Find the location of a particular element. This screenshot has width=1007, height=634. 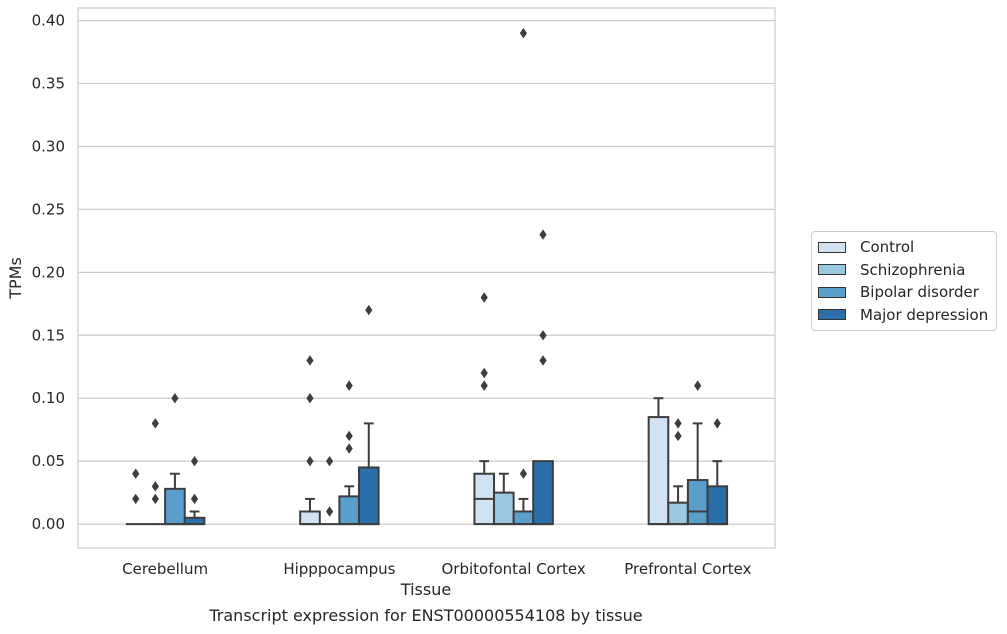

y-tick-label: 0.25 is located at coordinates (48, 209).